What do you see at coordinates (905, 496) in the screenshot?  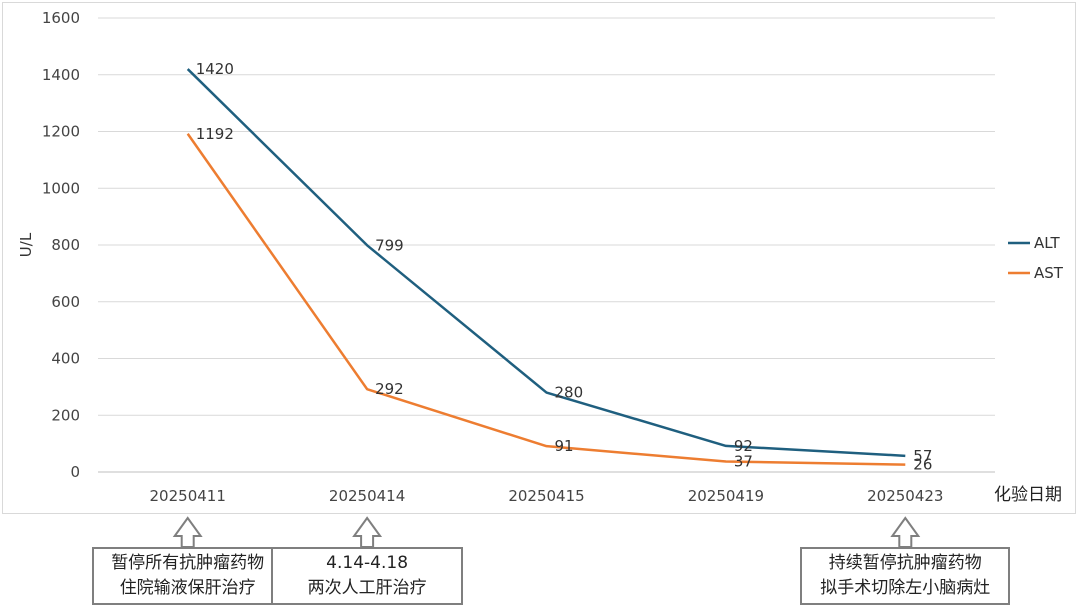 I see `x-tick-label: 20250423` at bounding box center [905, 496].